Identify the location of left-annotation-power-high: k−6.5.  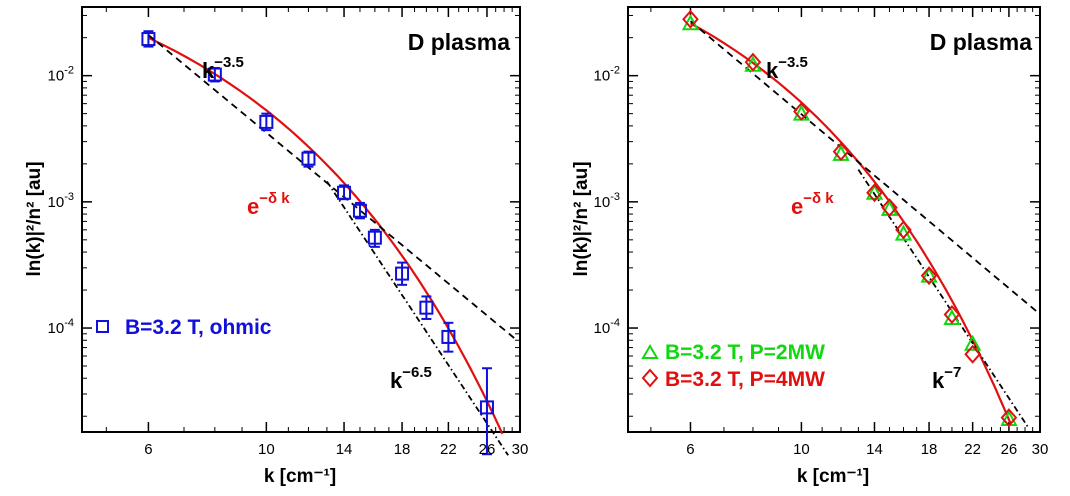
(411, 378).